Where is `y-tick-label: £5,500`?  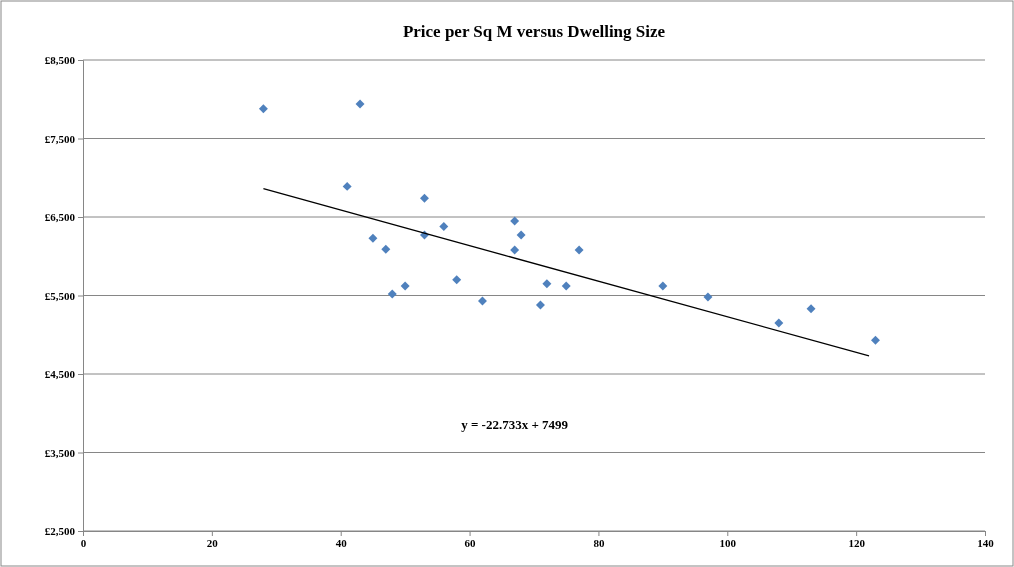
y-tick-label: £5,500 is located at coordinates (60, 295).